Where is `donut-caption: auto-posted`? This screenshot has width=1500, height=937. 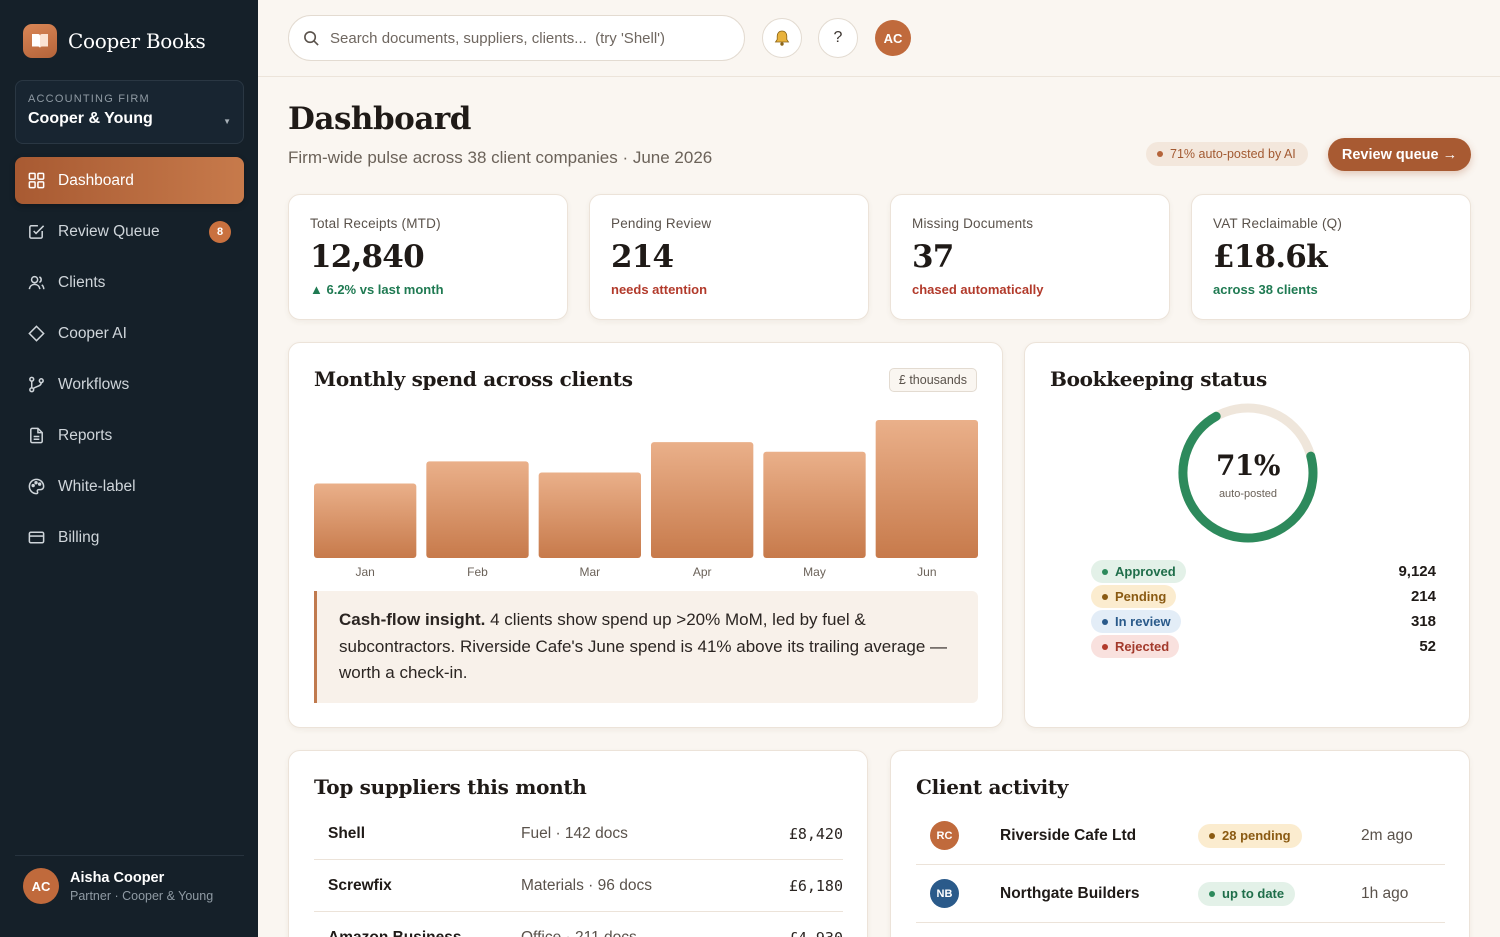
donut-caption: auto-posted is located at coordinates (1248, 494).